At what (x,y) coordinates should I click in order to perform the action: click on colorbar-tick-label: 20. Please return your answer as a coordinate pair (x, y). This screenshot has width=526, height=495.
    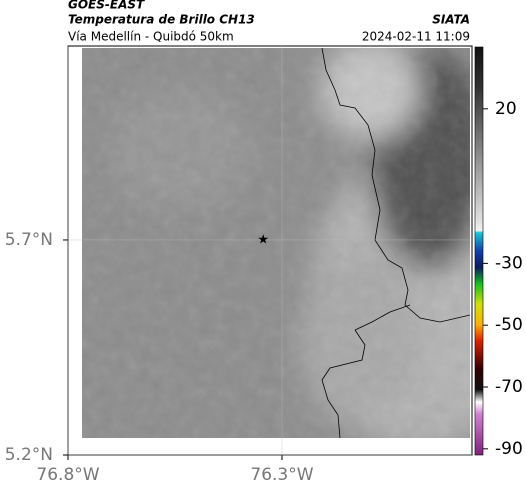
    Looking at the image, I should click on (506, 109).